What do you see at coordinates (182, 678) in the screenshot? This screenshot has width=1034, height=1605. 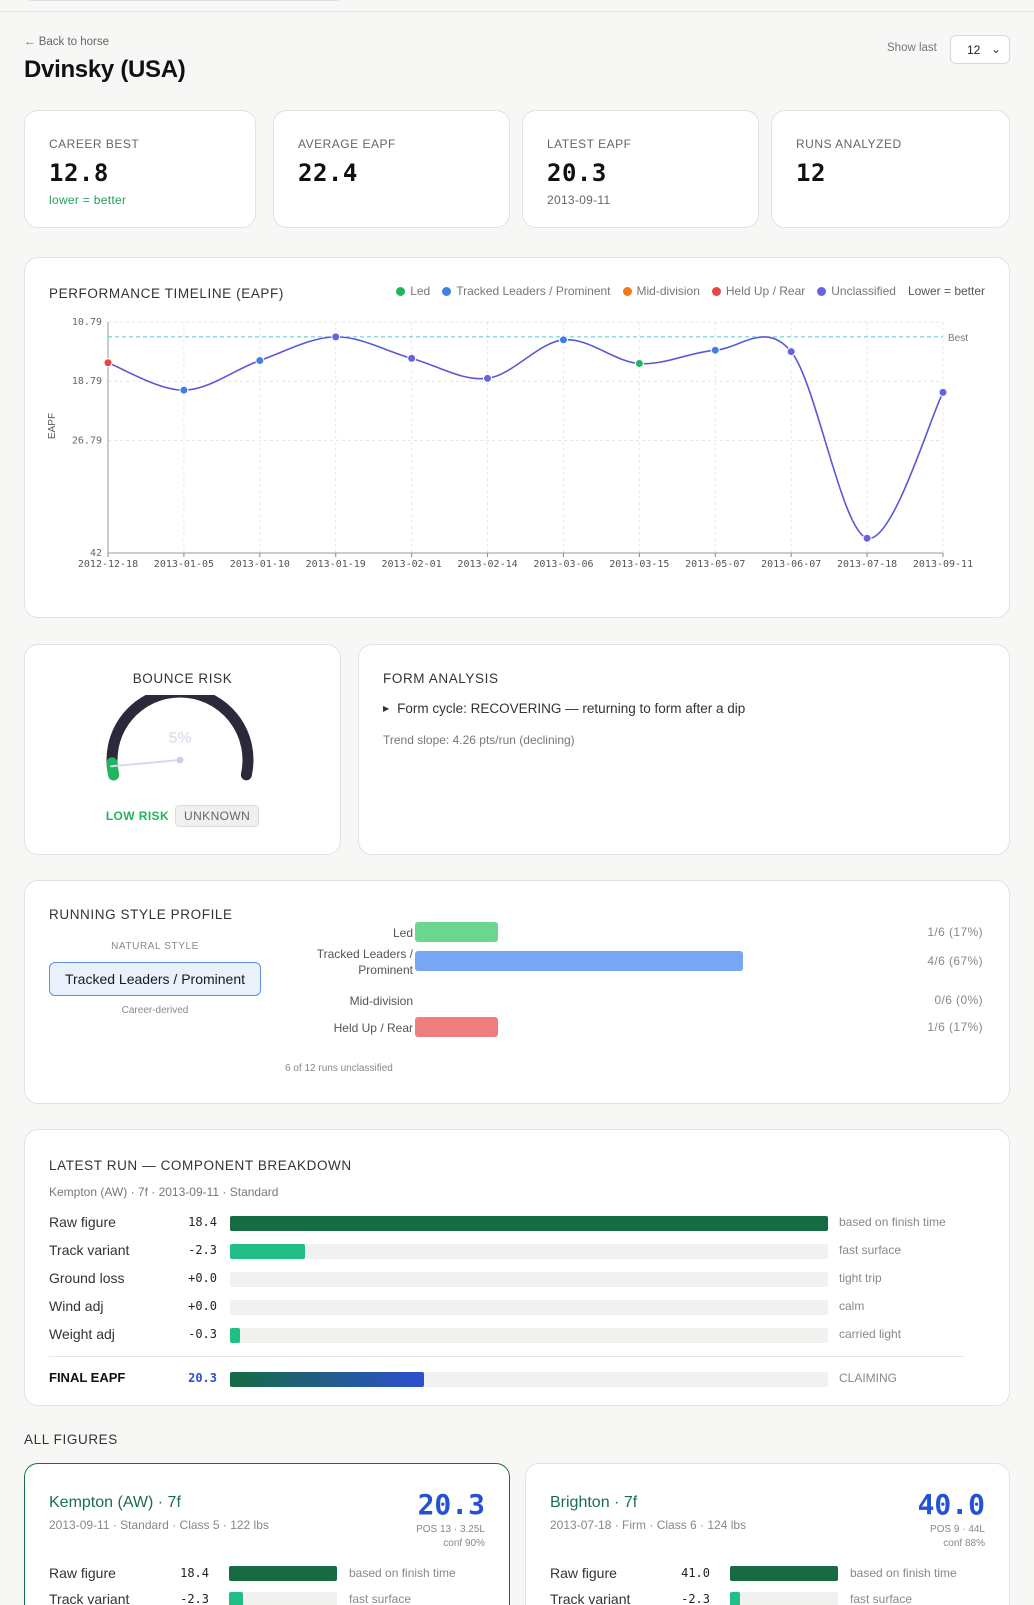 I see `bounce-risk-title: BOUNCE RISK` at bounding box center [182, 678].